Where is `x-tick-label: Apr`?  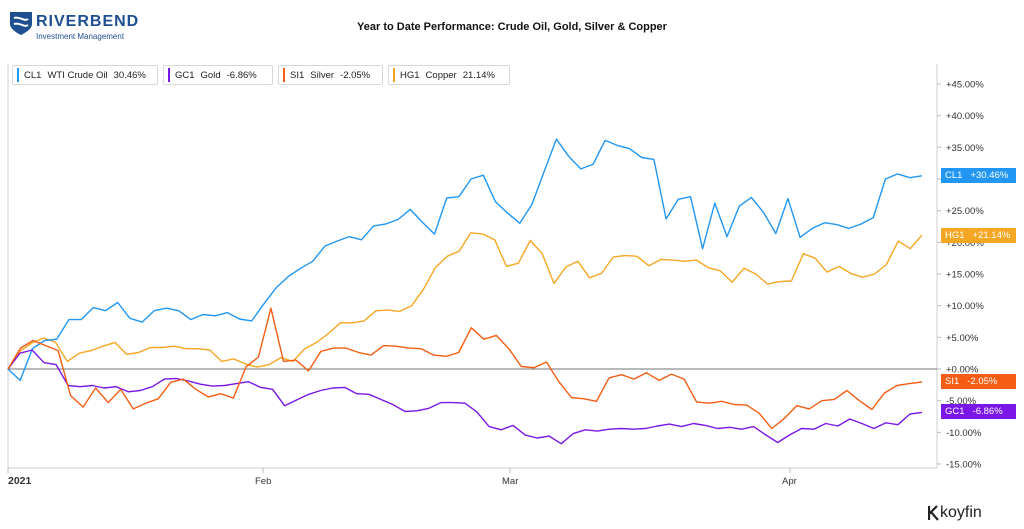
x-tick-label: Apr is located at coordinates (789, 481).